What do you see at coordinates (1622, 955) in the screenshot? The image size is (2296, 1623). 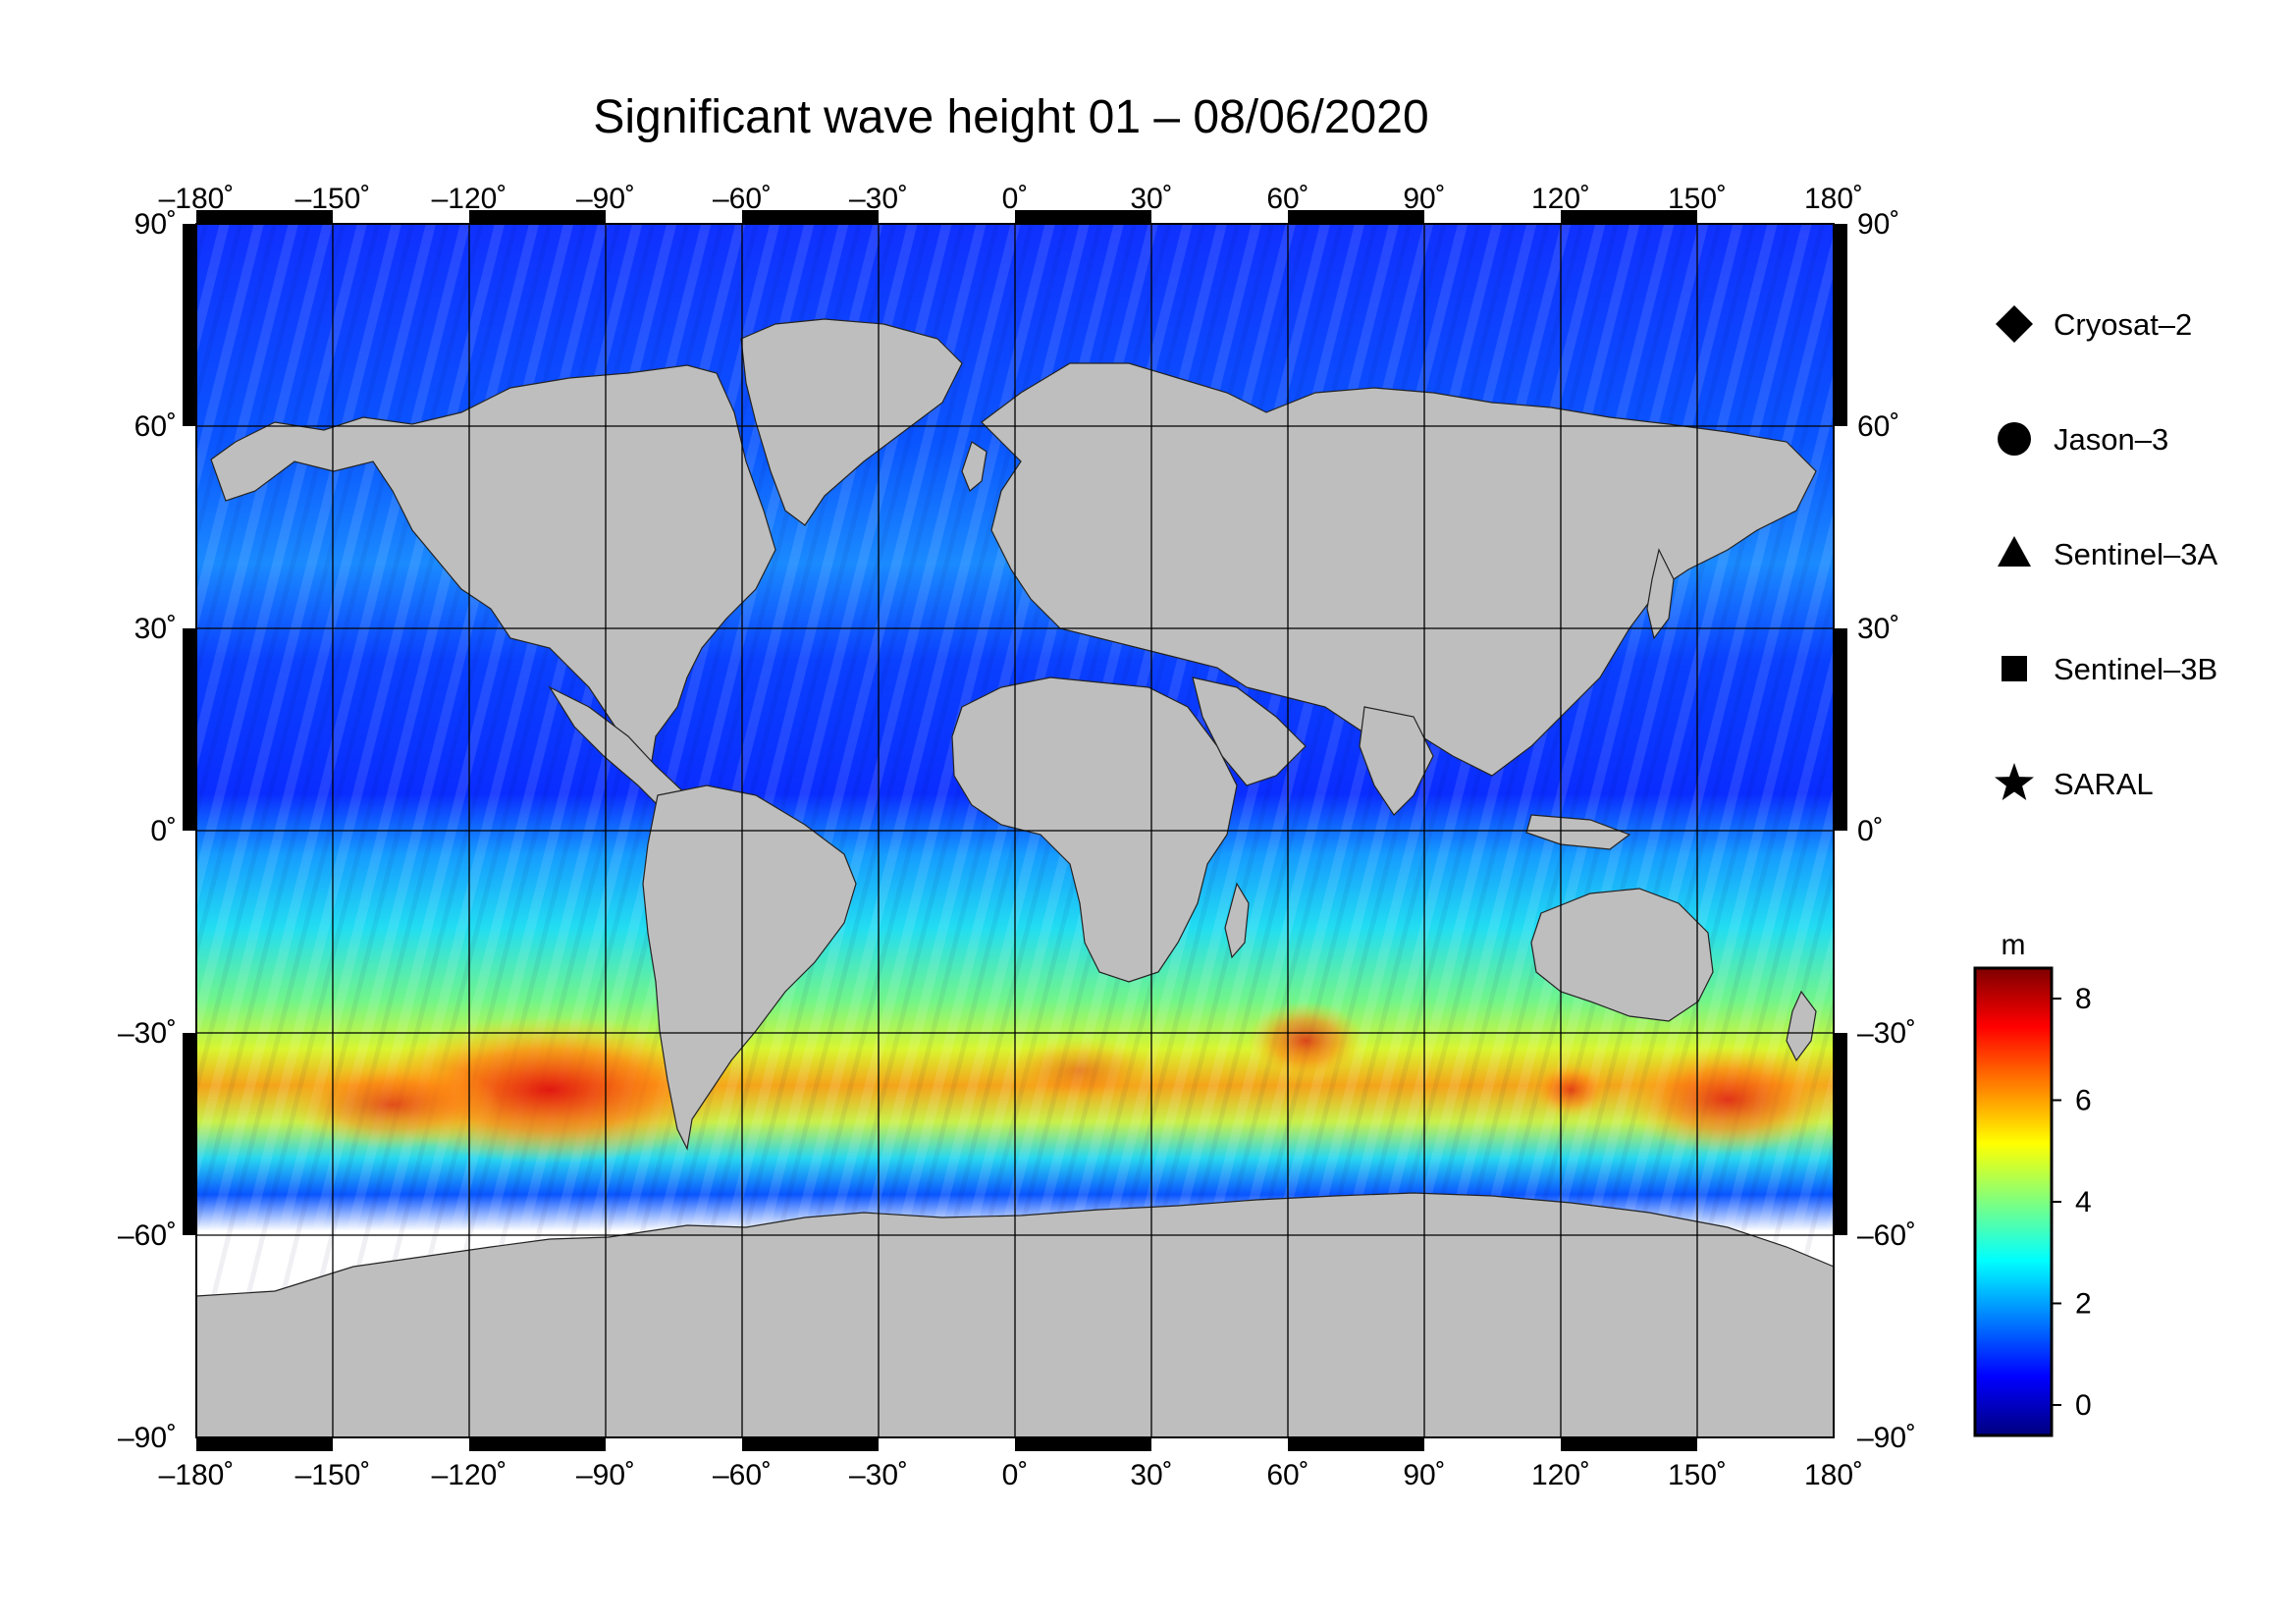 I see `australia` at bounding box center [1622, 955].